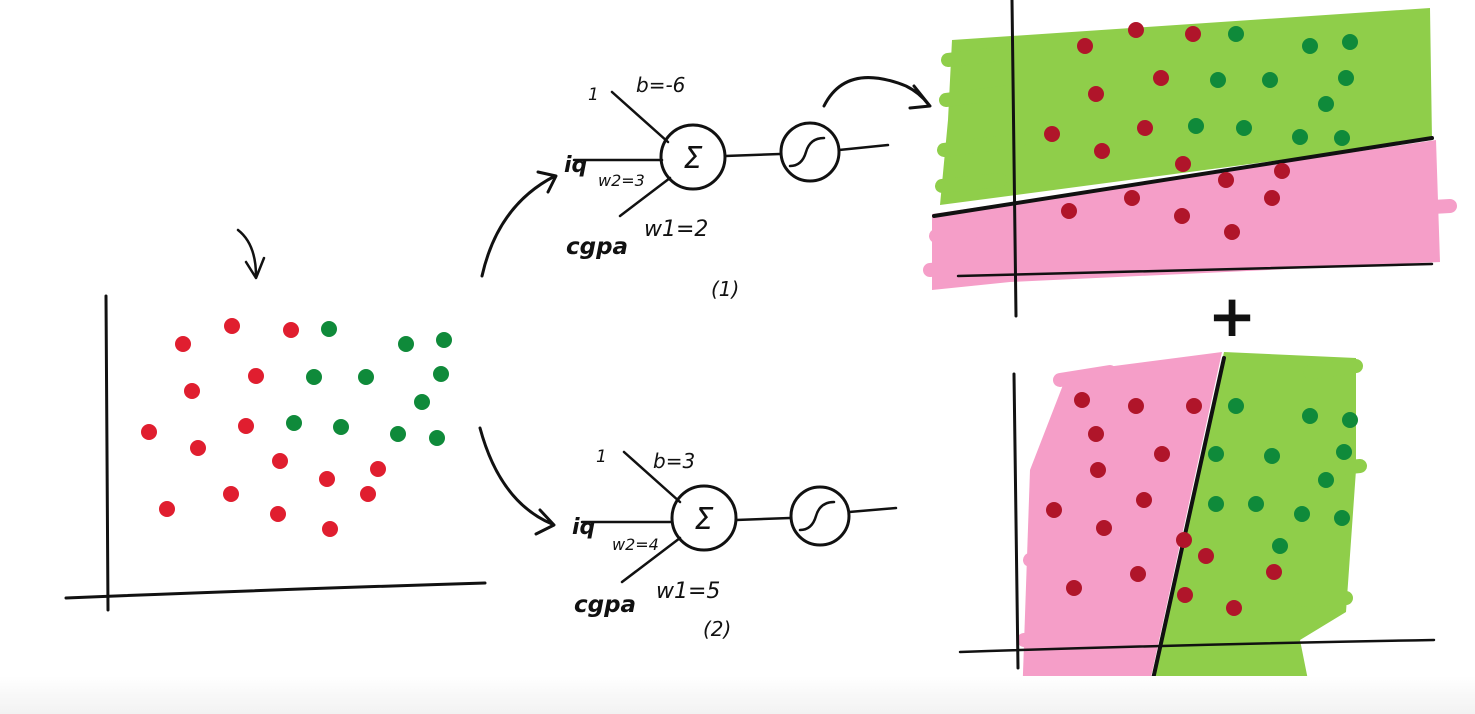 Image resolution: width=1475 pixels, height=714 pixels. Describe the element at coordinates (763, 519) in the screenshot. I see `sum-to-activation-line` at that location.